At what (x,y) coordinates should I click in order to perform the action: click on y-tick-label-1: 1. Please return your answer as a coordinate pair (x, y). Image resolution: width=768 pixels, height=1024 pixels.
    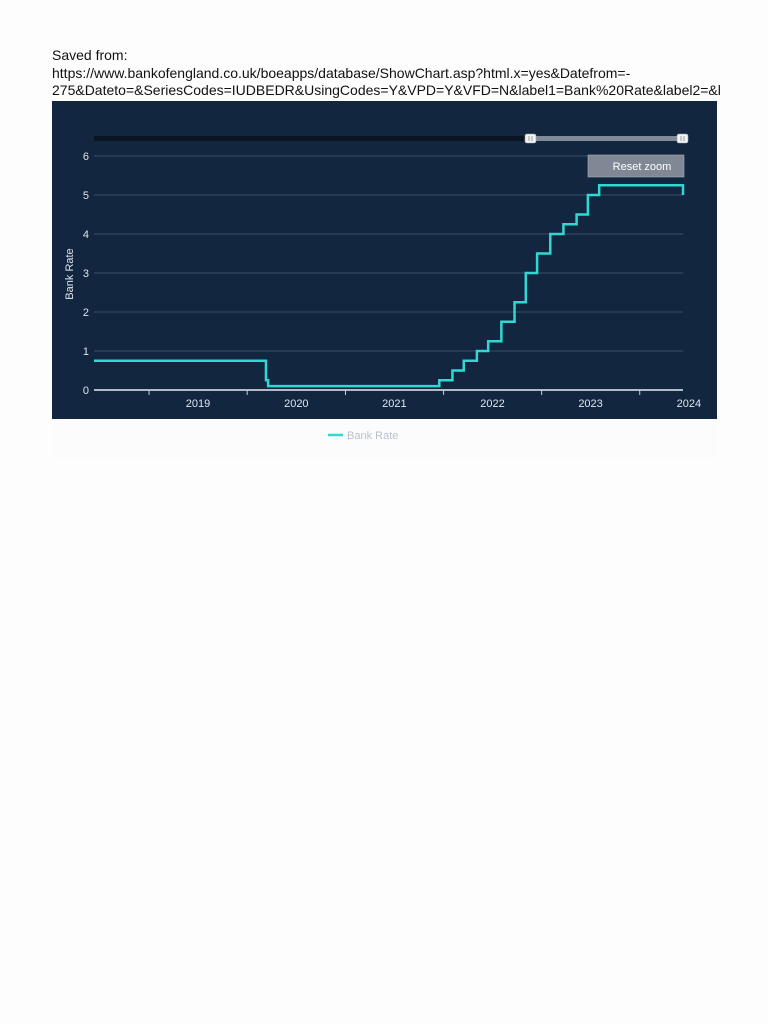
    Looking at the image, I should click on (86, 352).